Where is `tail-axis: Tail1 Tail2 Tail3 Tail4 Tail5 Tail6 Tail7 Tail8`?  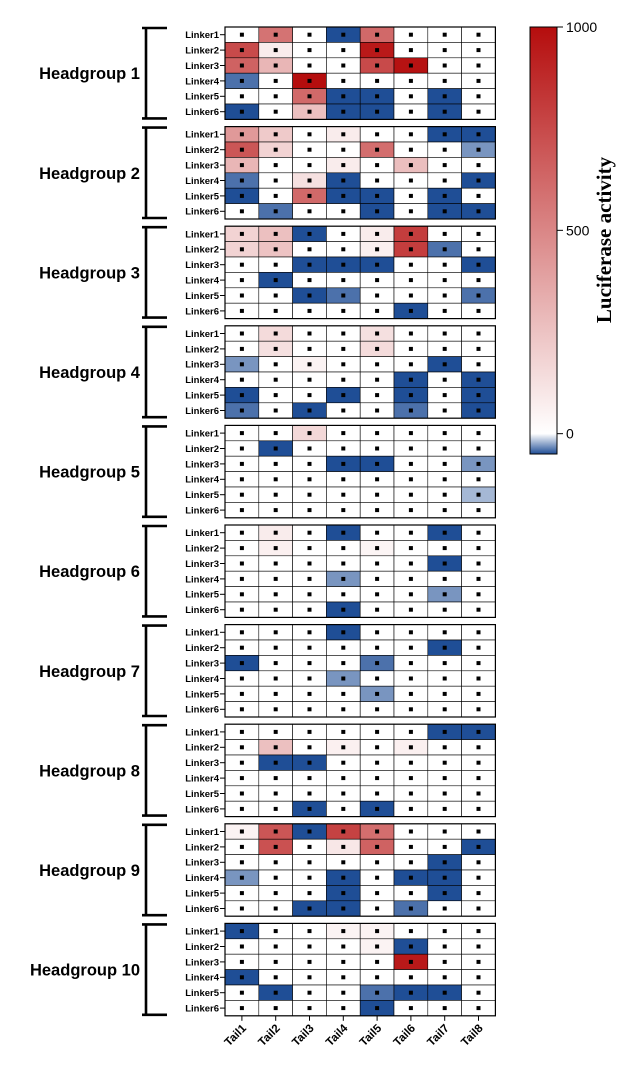 tail-axis: Tail1 Tail2 Tail3 Tail4 Tail5 Tail6 Tail7 Tail8 is located at coordinates (354, 1032).